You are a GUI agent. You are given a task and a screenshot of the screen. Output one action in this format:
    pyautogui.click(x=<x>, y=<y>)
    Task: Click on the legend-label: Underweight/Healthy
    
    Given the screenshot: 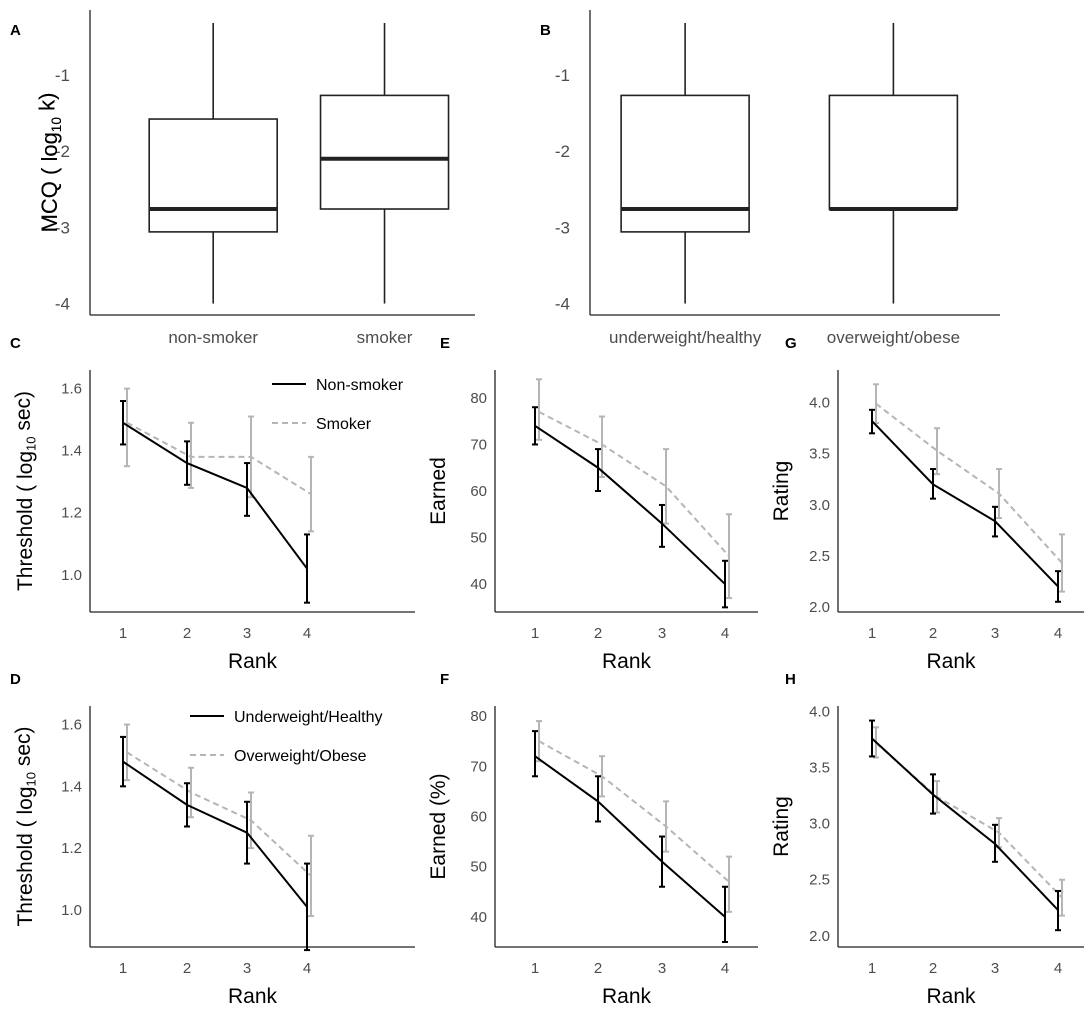 What is the action you would take?
    pyautogui.click(x=308, y=717)
    